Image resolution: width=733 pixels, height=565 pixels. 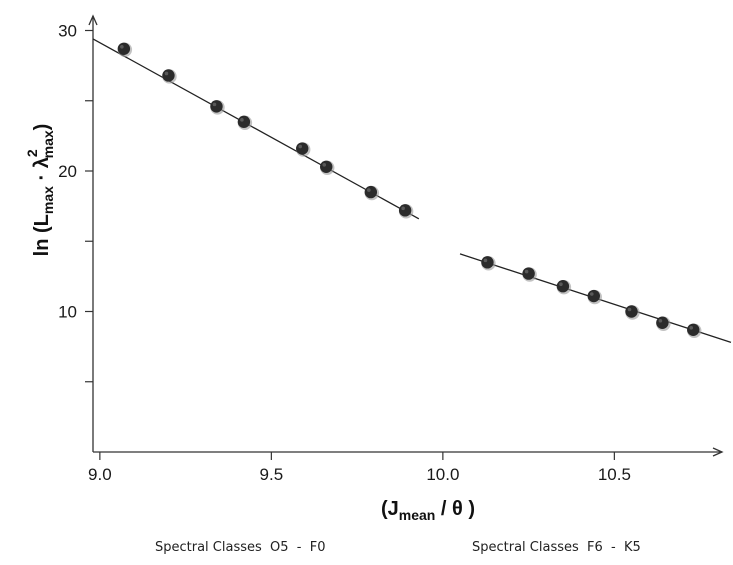 I want to click on x-tick-label: 10.0, so click(x=442, y=474).